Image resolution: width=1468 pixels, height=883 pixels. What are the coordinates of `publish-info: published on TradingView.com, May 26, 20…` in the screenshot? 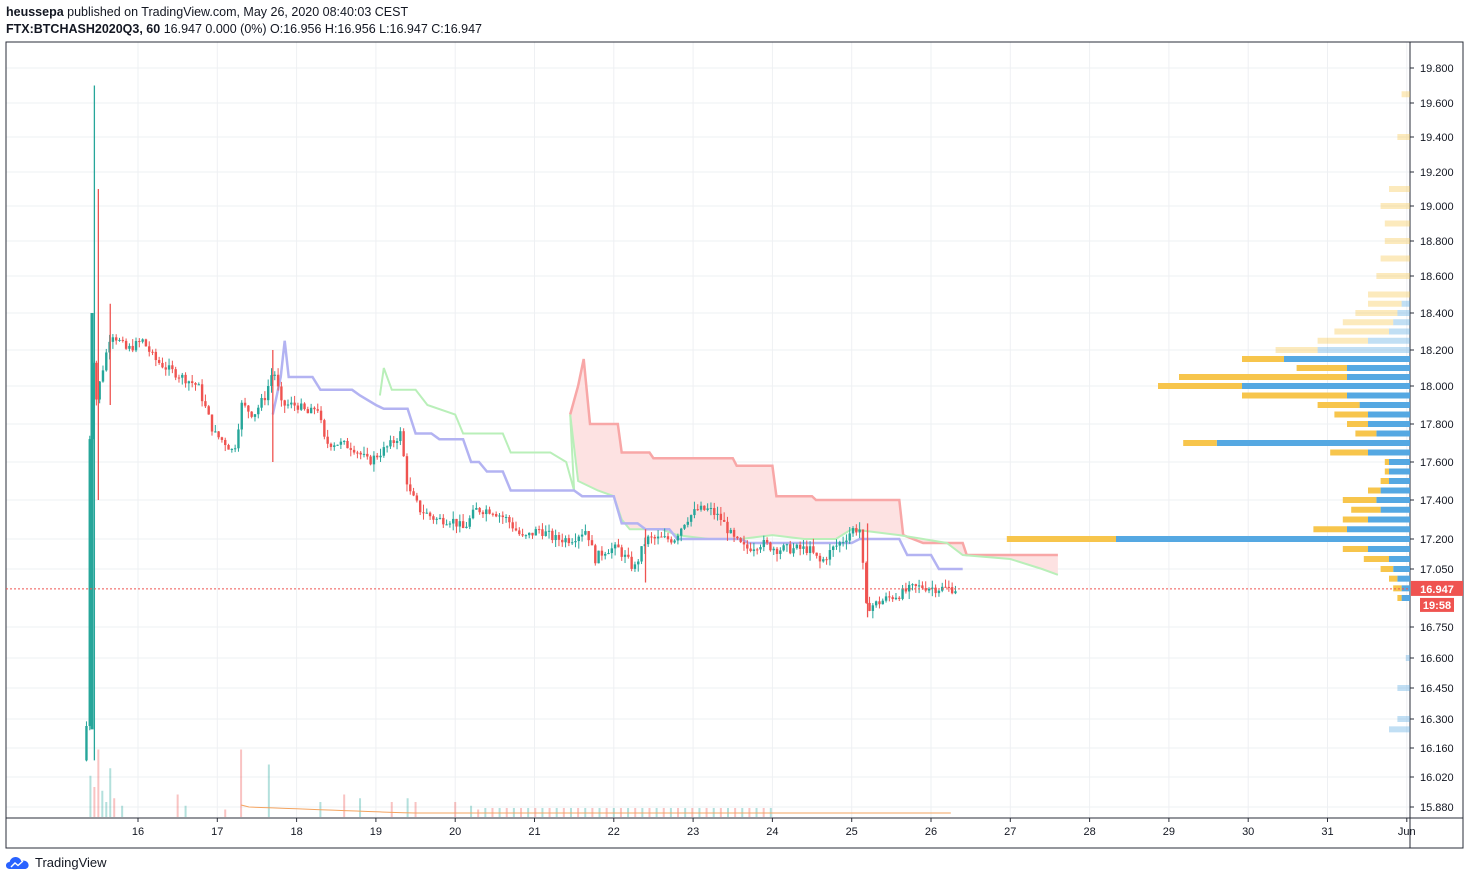 It's located at (238, 12).